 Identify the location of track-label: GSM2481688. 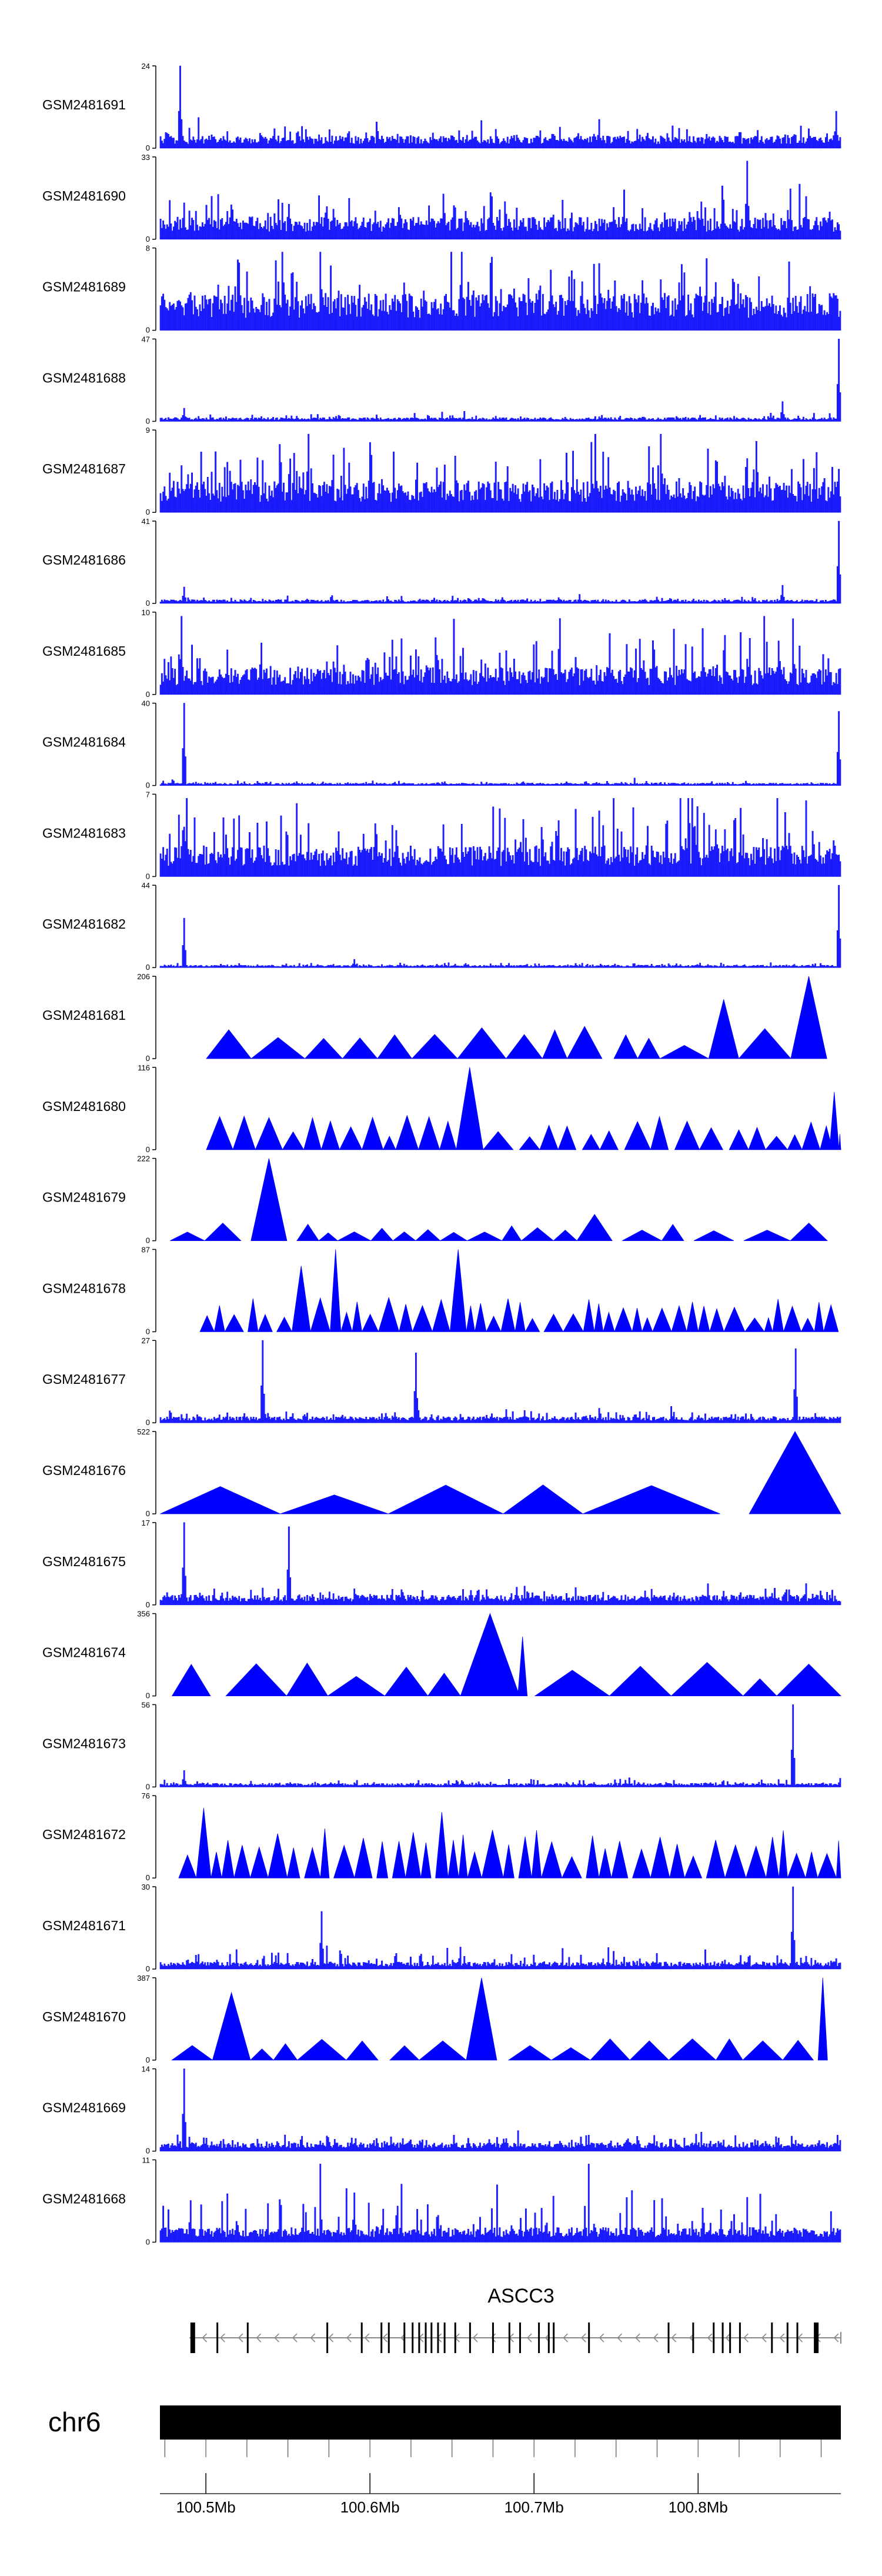
(84, 377).